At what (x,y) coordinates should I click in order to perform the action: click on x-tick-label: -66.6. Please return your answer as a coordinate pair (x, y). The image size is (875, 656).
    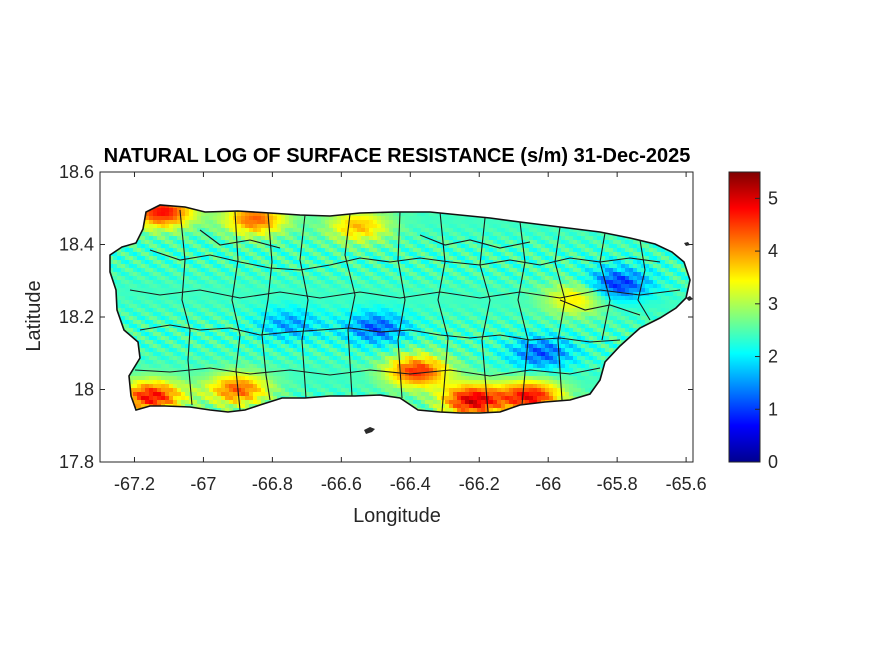
    Looking at the image, I should click on (341, 484).